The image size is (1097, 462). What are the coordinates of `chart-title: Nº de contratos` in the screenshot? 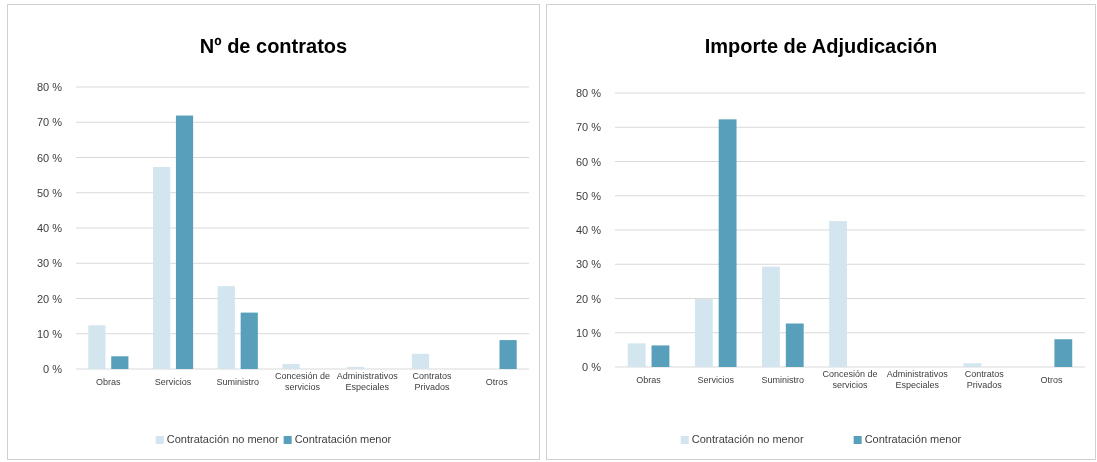 It's located at (273, 46).